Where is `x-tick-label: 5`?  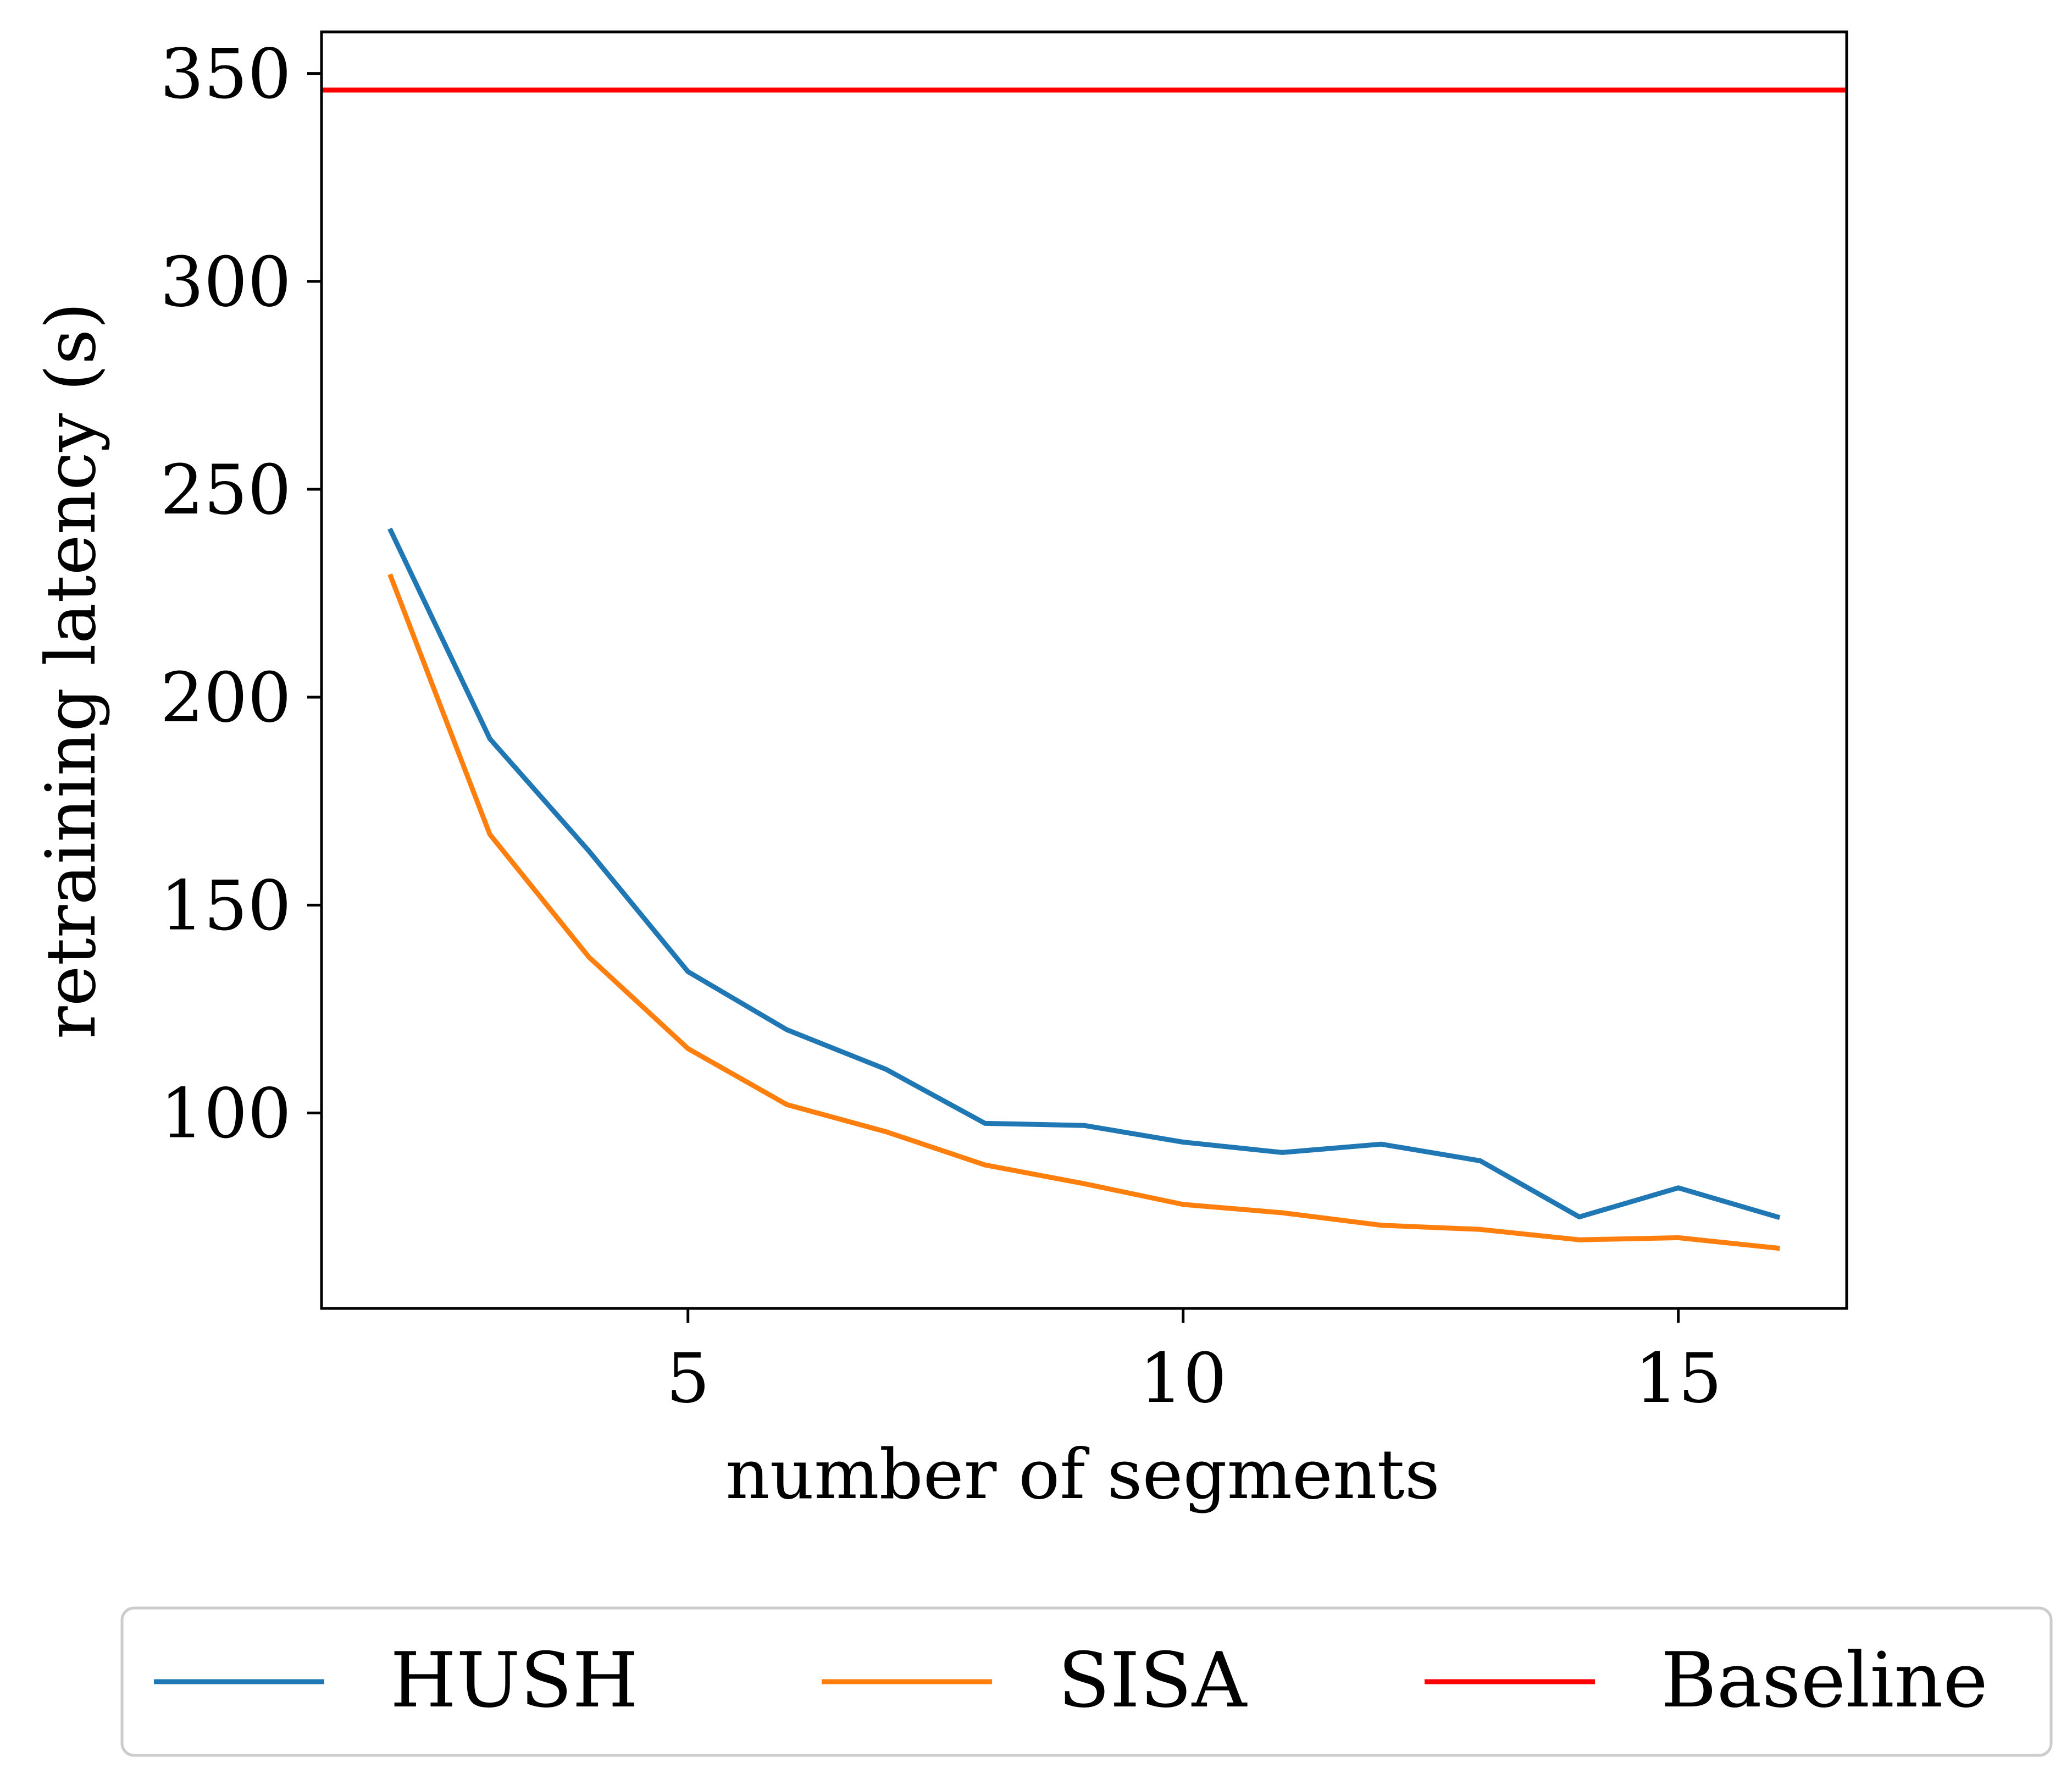 x-tick-label: 5 is located at coordinates (688, 1379).